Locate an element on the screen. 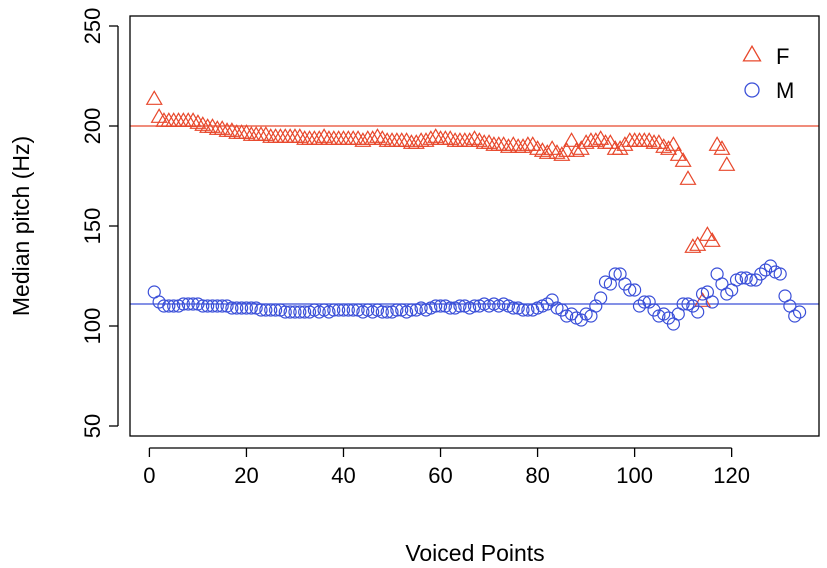  legend: FM is located at coordinates (768, 73).